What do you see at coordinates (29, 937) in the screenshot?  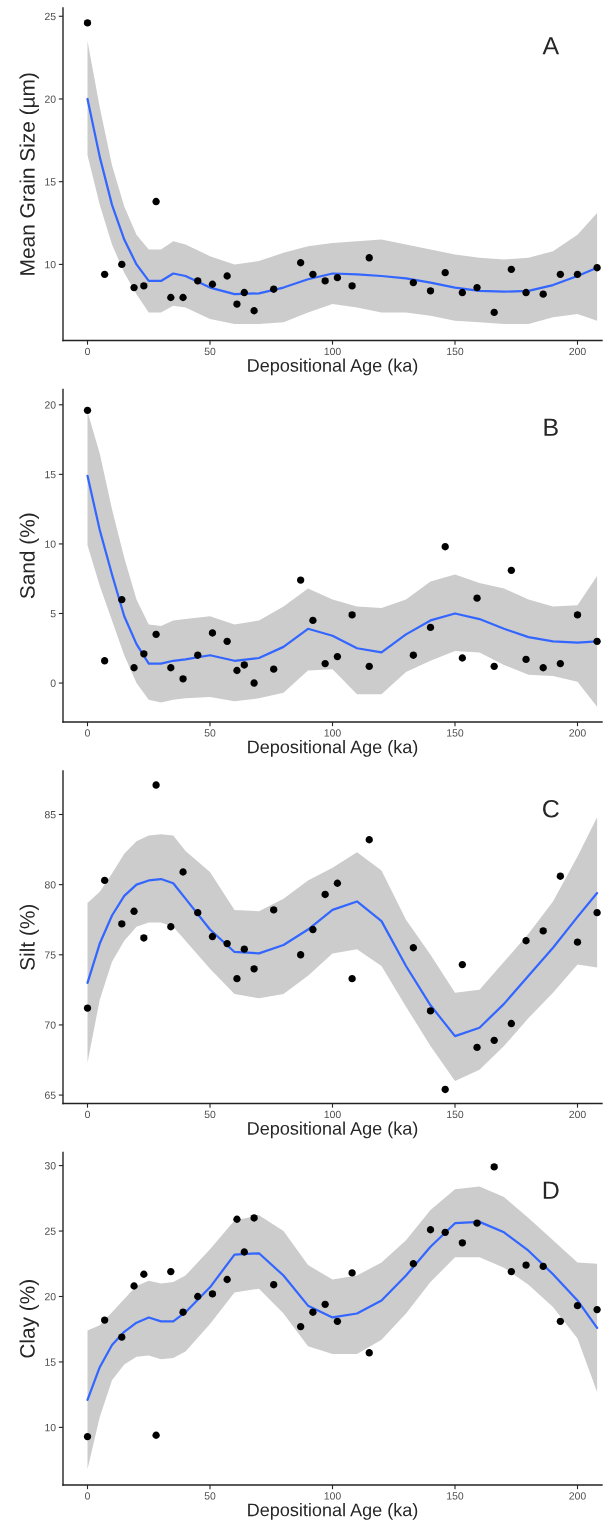 I see `y-axis-title: Silt (%)` at bounding box center [29, 937].